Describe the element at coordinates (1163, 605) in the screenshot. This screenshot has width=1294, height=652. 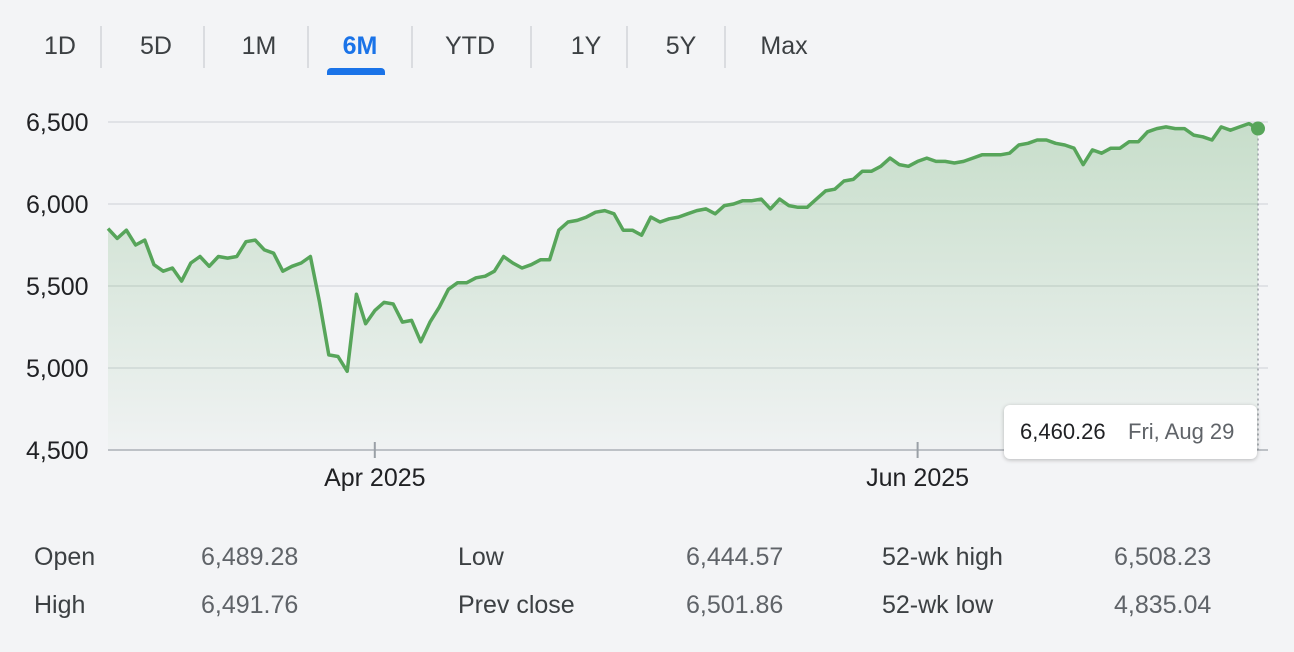
I see `wk52-low-value: 4,835.04` at that location.